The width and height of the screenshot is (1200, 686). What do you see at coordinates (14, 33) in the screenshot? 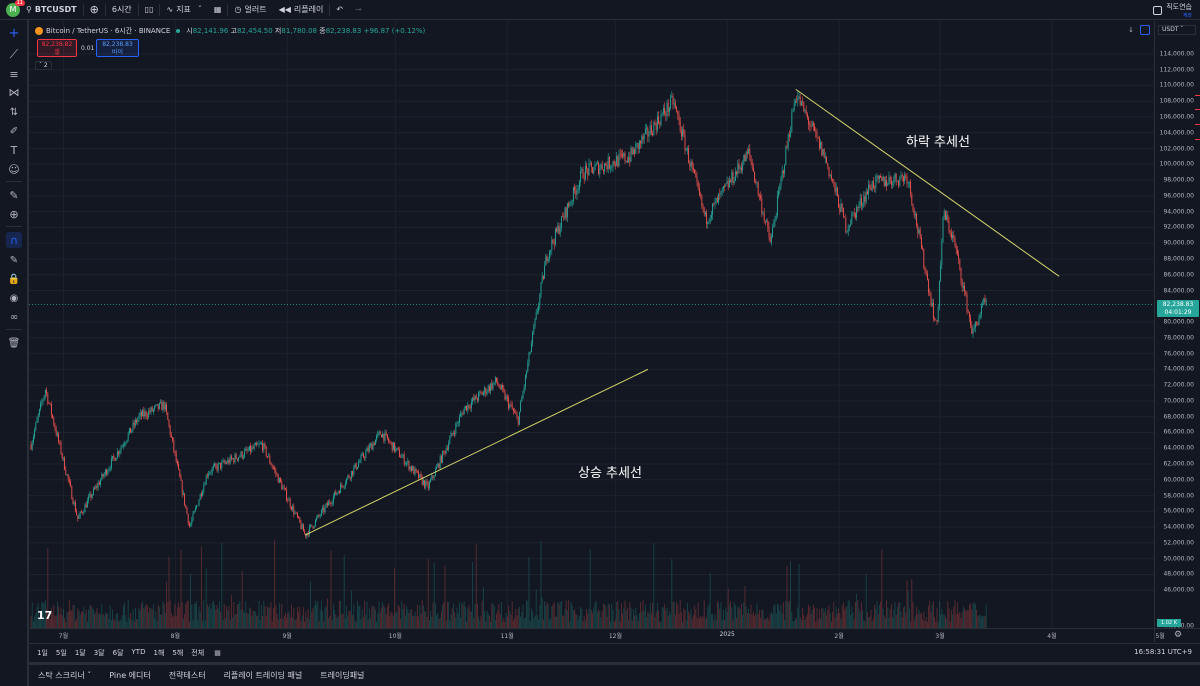
I see `crosshair-icon: +` at bounding box center [14, 33].